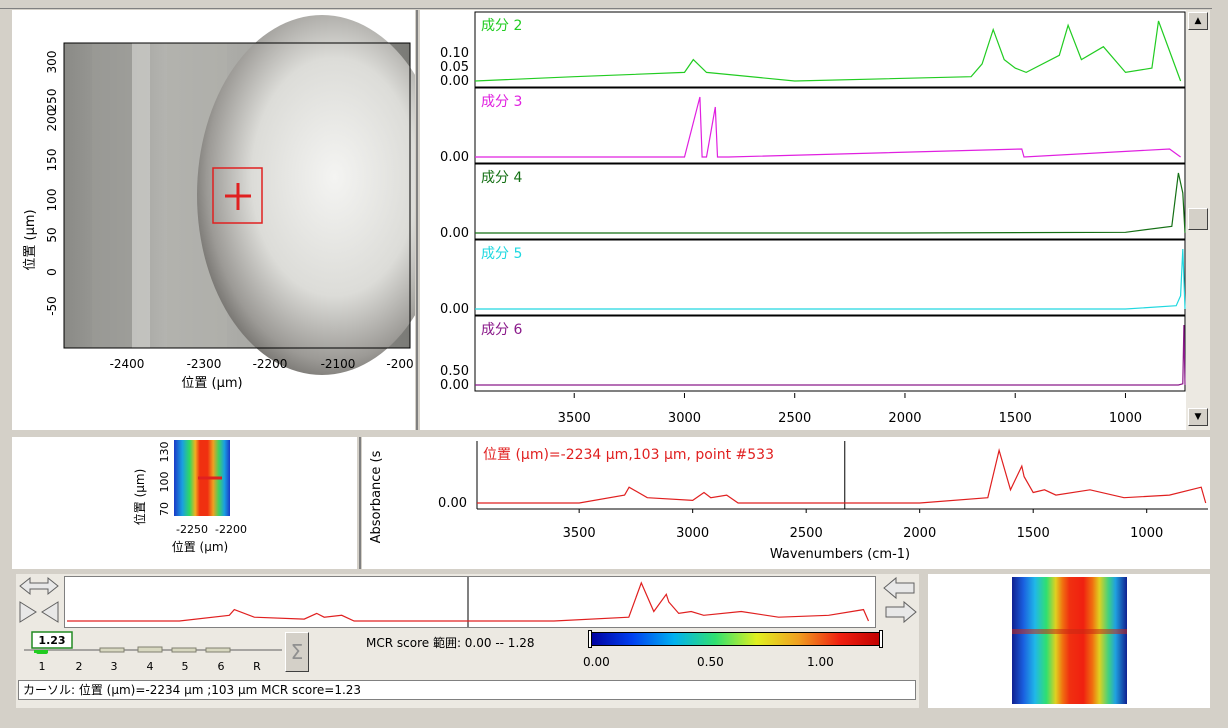 The image size is (1228, 728). Describe the element at coordinates (1198, 21) in the screenshot. I see `scroll-up-button: ▲` at that location.